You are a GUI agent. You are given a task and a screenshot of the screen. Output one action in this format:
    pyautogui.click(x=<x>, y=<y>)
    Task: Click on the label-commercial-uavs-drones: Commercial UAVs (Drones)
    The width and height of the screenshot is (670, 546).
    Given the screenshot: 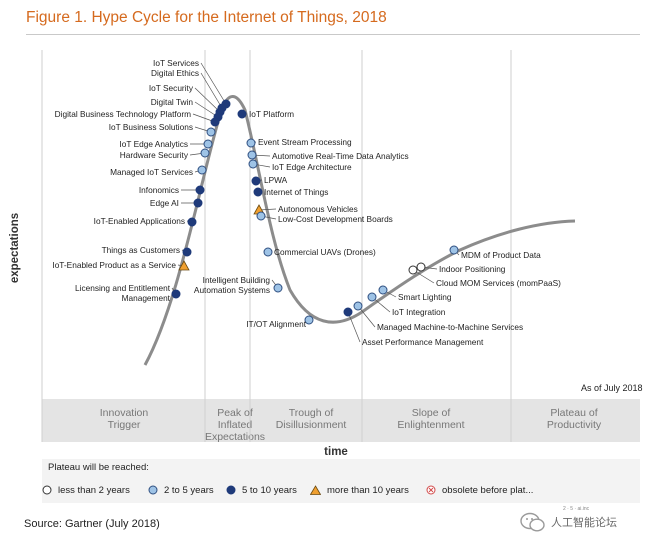 What is the action you would take?
    pyautogui.click(x=325, y=252)
    